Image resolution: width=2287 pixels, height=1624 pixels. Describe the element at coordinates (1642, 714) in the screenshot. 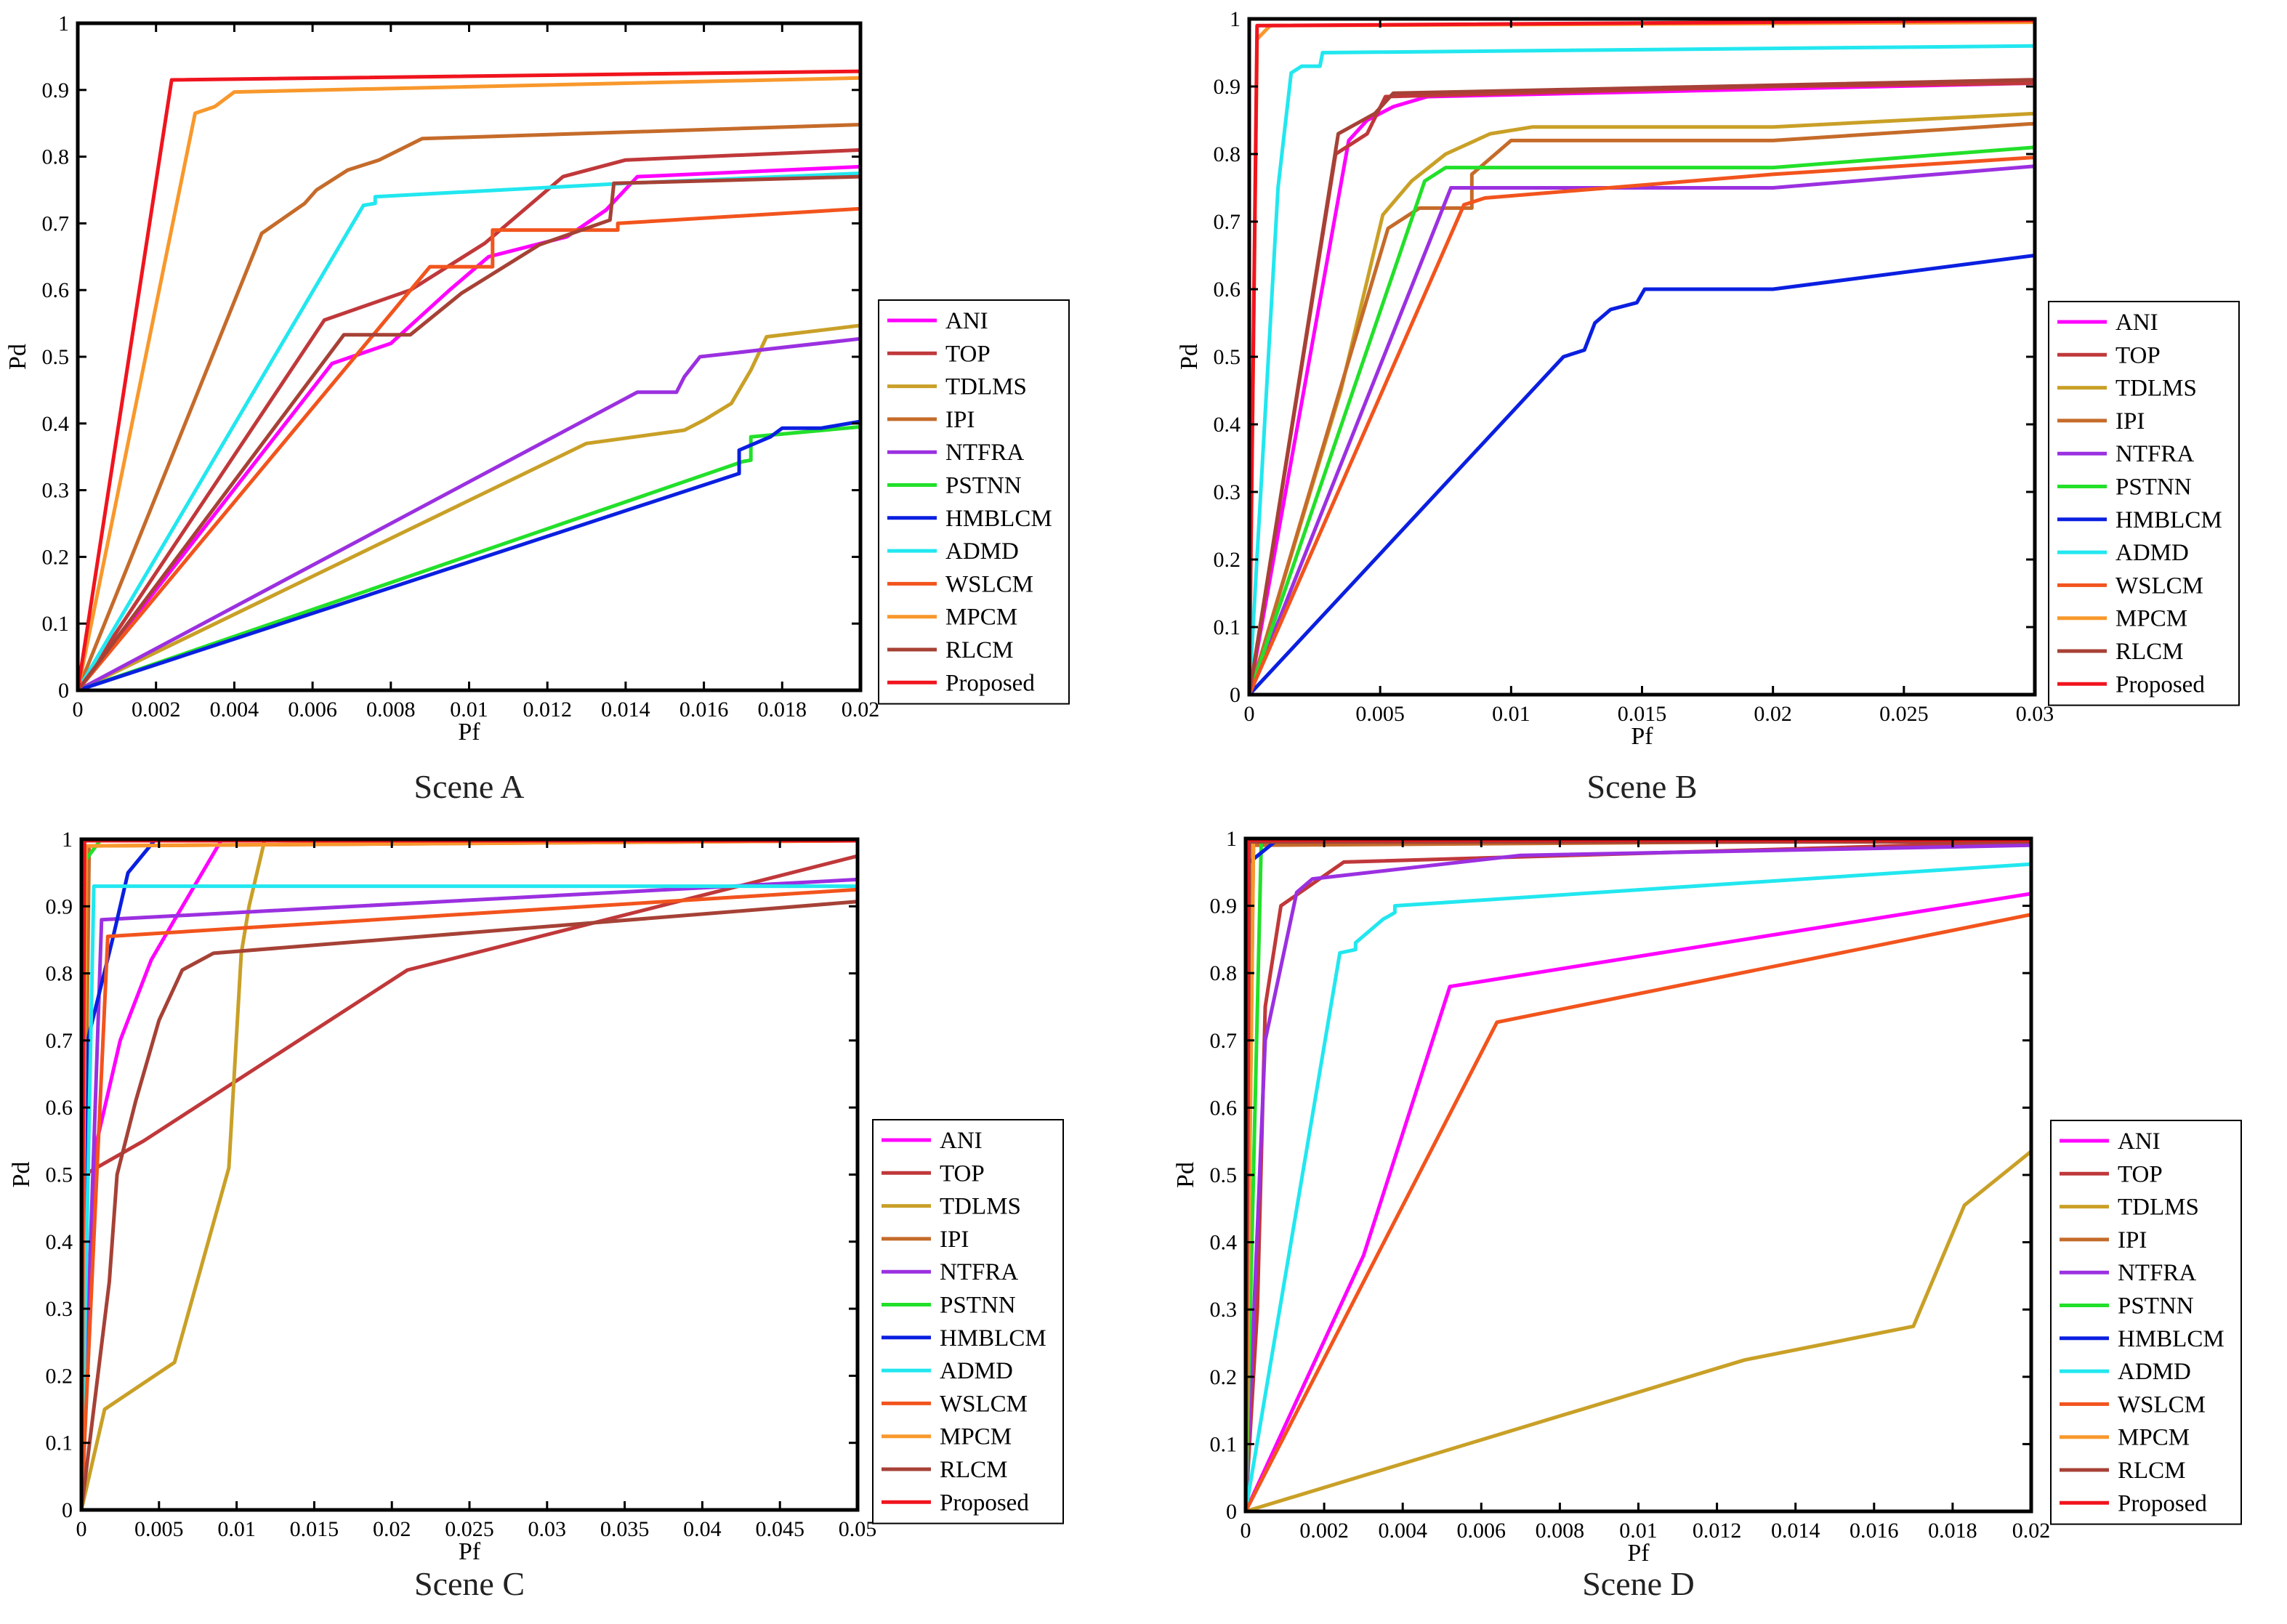

I see `x-tick-label: 0.015` at that location.